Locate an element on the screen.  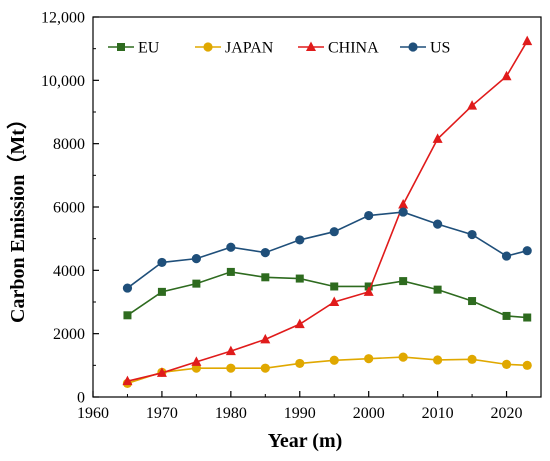
y-axis-title: Carbon Emission（Mt） is located at coordinates (17, 216).